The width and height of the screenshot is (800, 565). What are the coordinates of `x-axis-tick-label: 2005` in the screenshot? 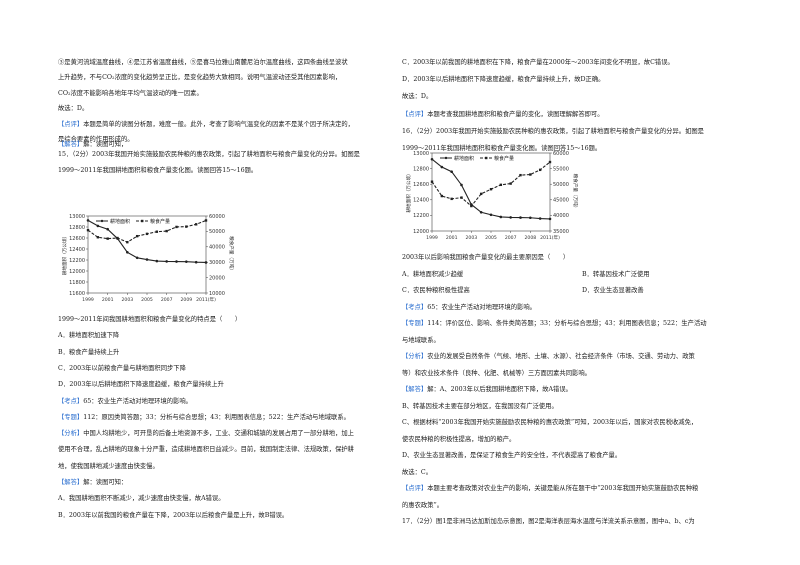 It's located at (147, 300).